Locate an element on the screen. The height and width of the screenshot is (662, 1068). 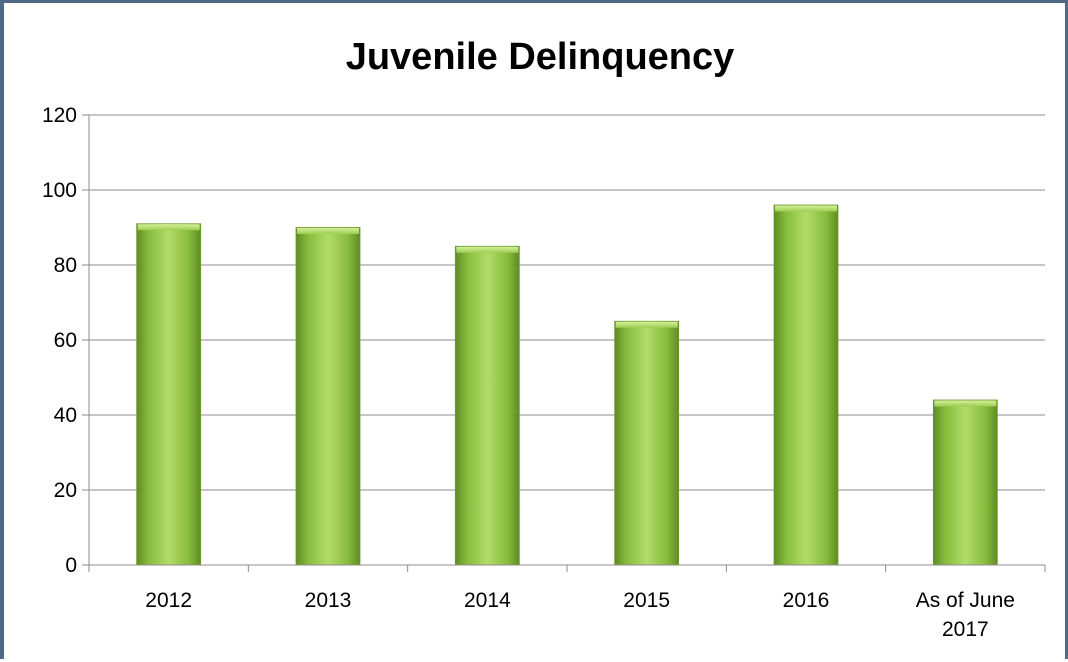
x-axis-ticks: 2012 2013 2014 2015 2016 As of June 2017 is located at coordinates (567, 603).